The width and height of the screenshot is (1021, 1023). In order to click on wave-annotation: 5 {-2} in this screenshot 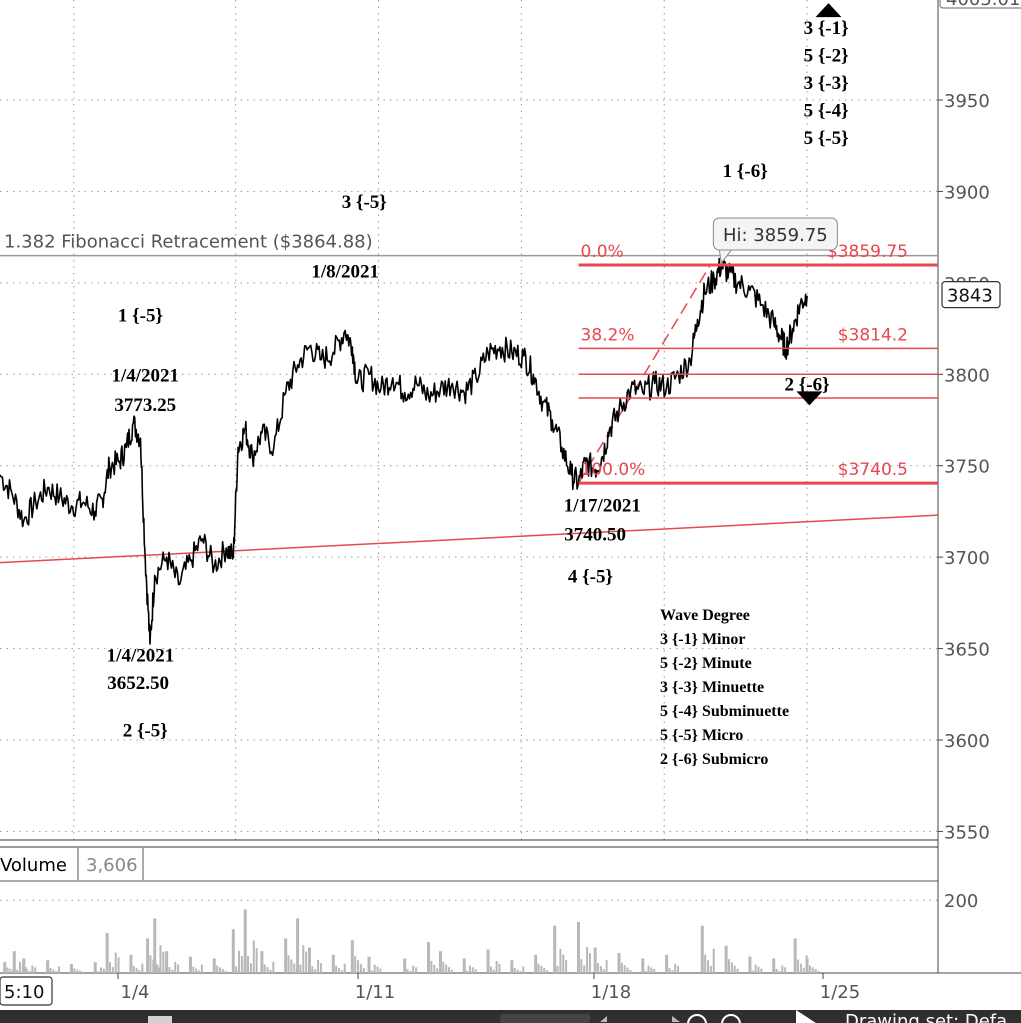, I will do `click(826, 56)`.